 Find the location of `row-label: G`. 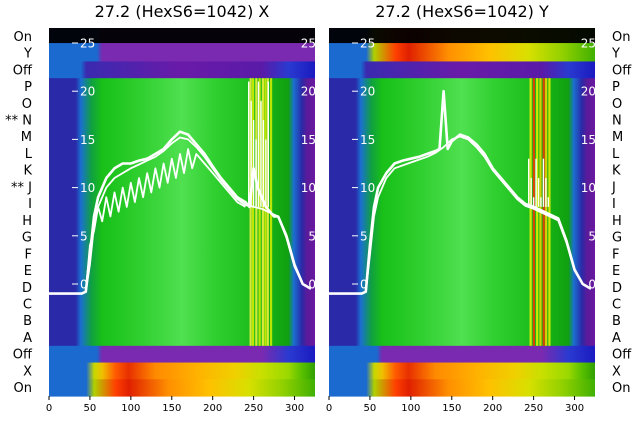

row-label: G is located at coordinates (617, 238).